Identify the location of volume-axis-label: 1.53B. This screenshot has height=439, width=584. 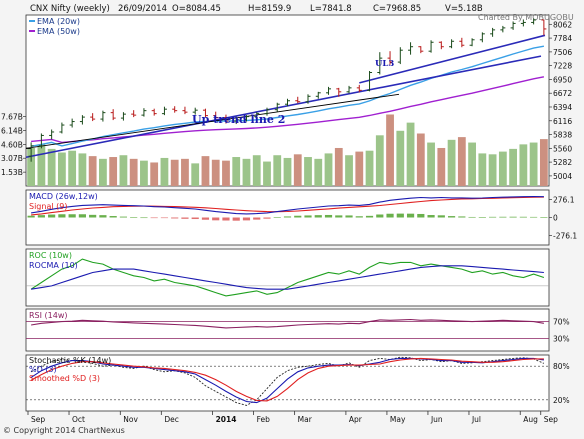
(12, 172).